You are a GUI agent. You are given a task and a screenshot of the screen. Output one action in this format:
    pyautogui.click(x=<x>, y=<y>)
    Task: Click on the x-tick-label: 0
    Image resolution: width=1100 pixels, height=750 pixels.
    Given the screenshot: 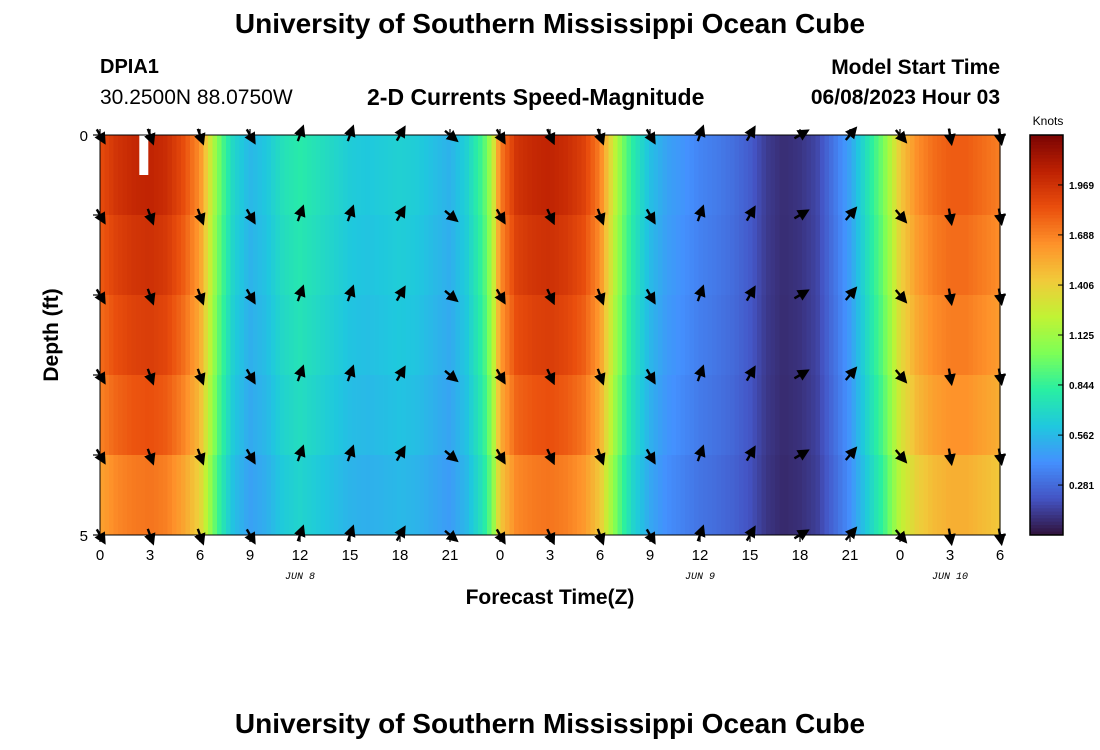 What is the action you would take?
    pyautogui.click(x=900, y=555)
    